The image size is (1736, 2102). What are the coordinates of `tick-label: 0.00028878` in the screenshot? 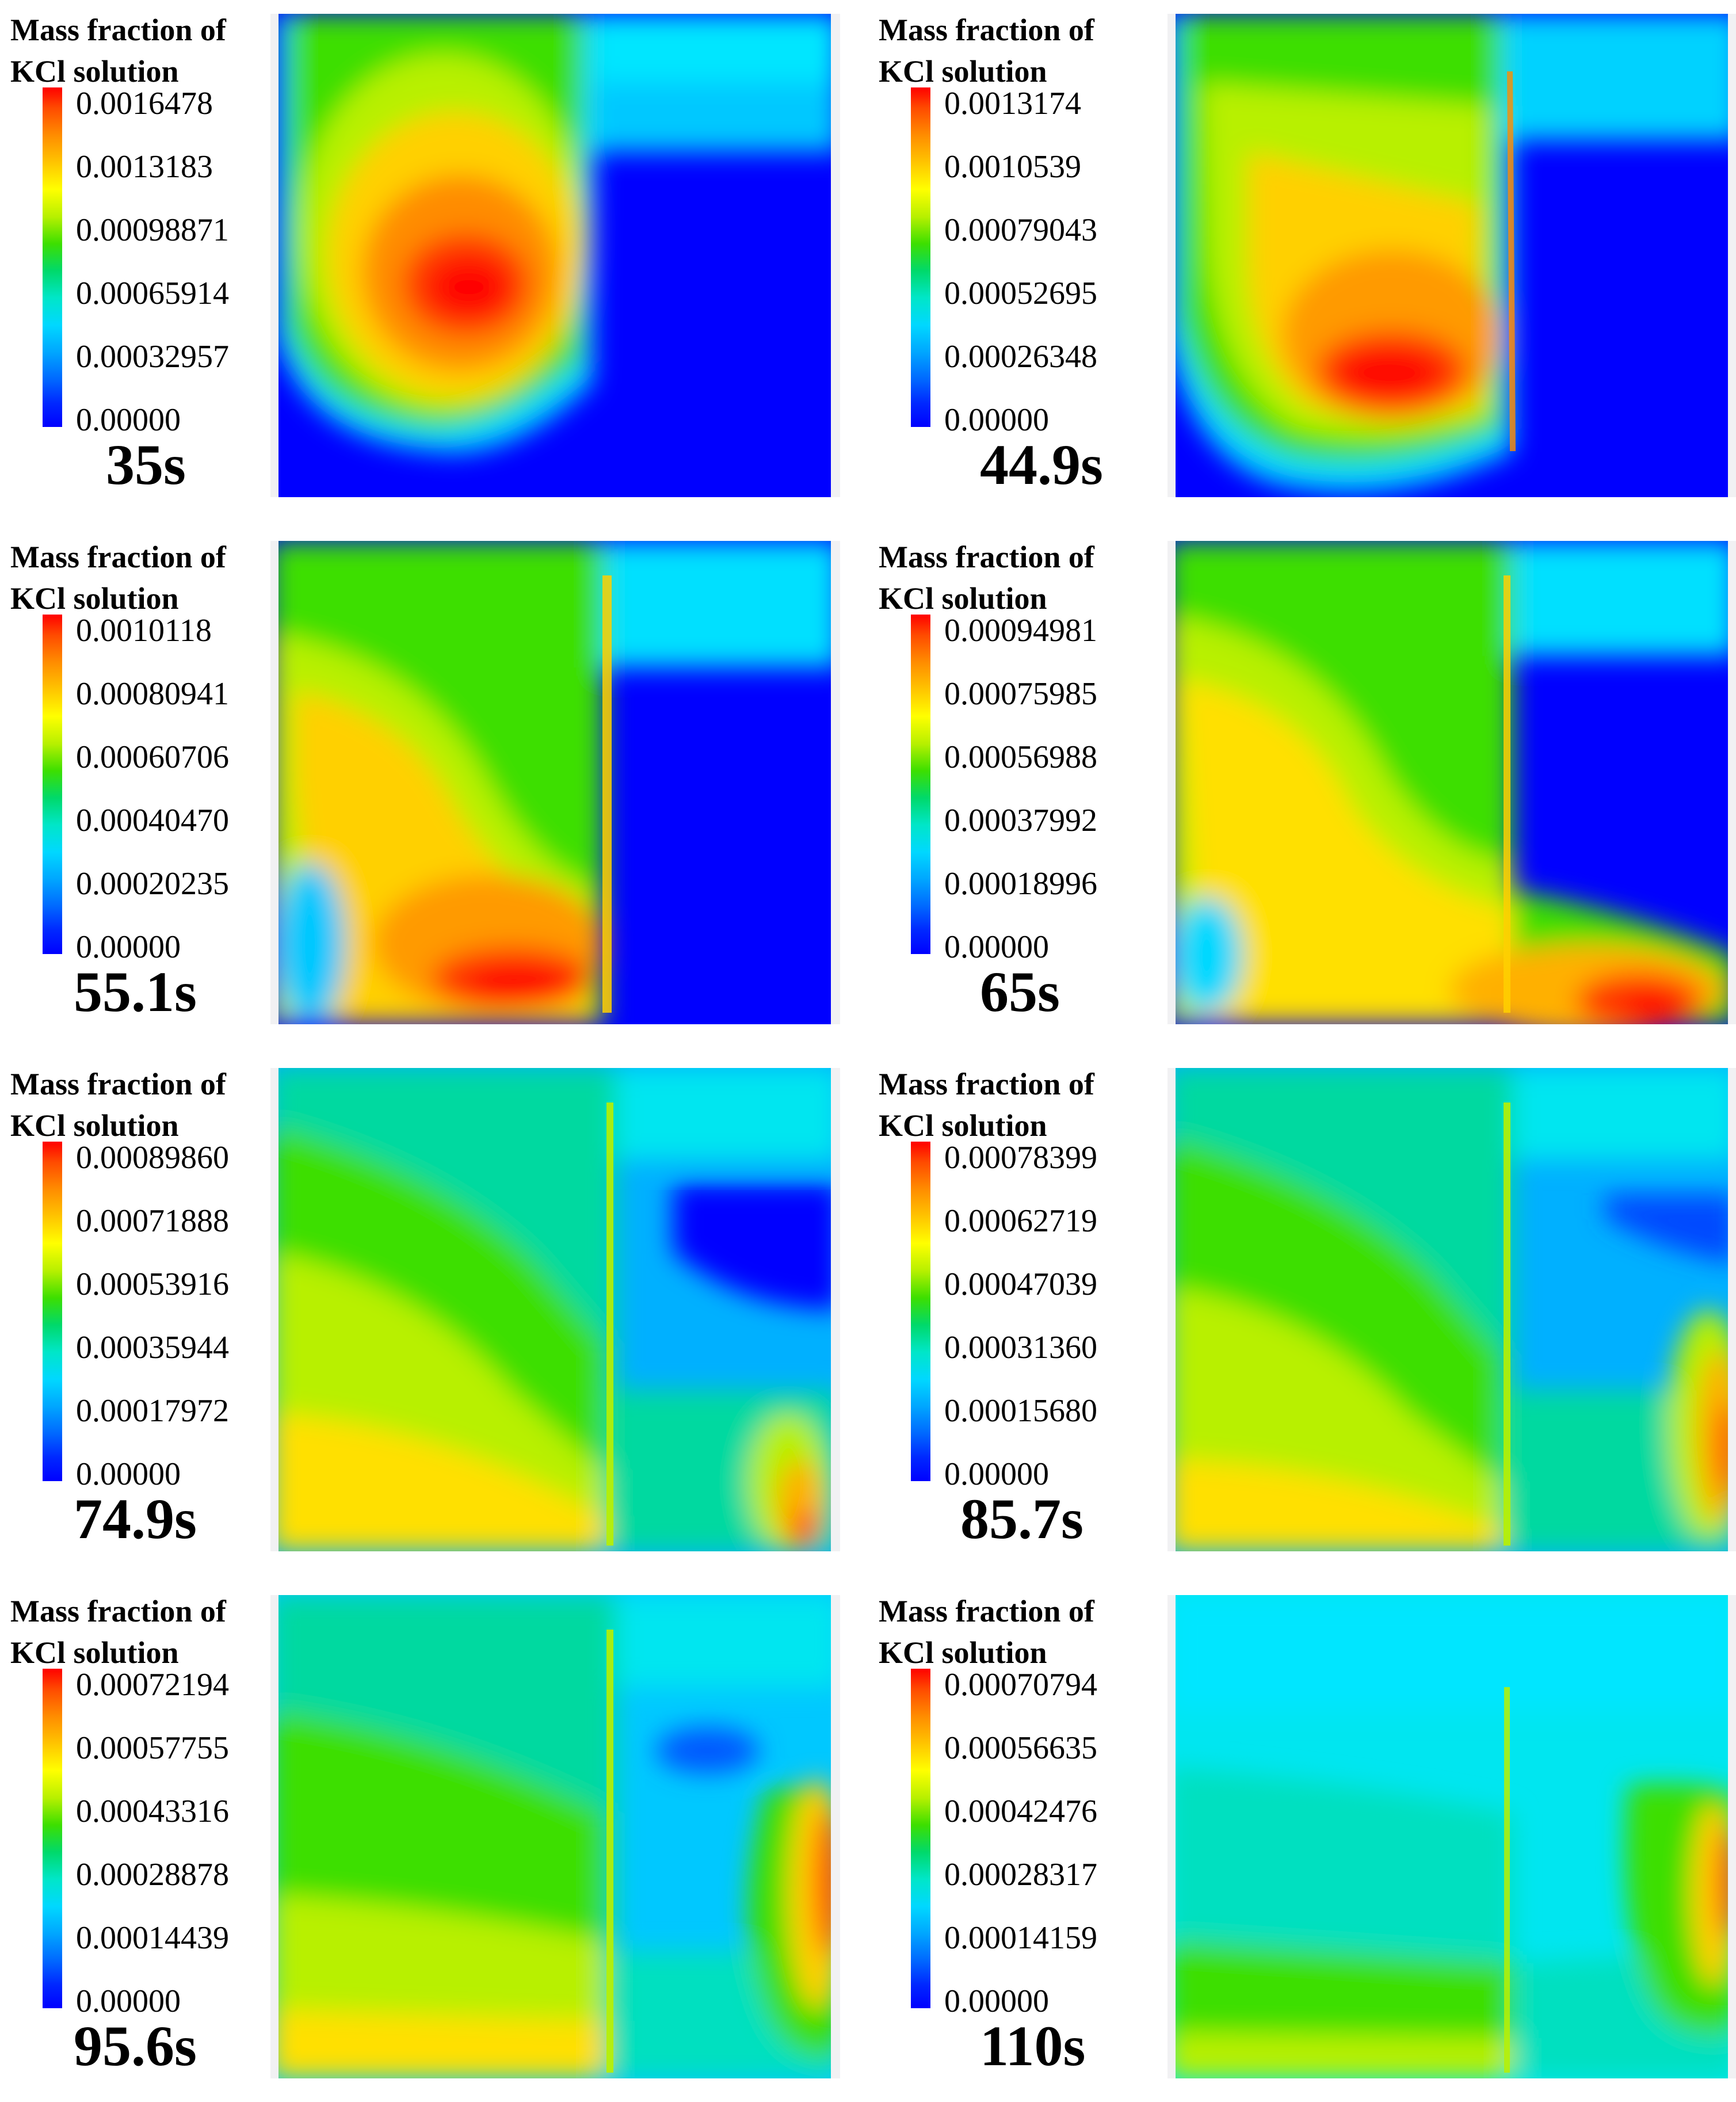 It's located at (152, 1875).